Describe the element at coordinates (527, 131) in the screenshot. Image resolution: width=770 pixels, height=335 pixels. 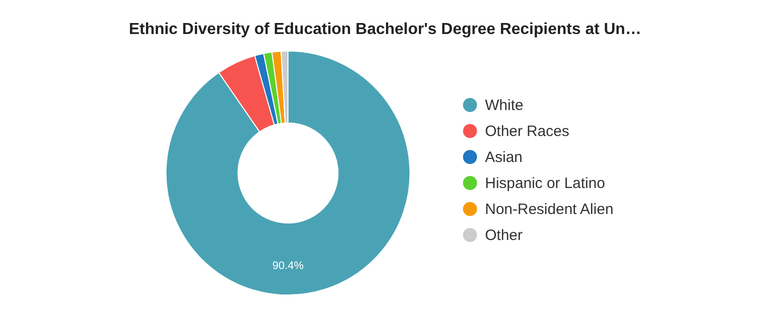
I see `legend-label: Other Races` at that location.